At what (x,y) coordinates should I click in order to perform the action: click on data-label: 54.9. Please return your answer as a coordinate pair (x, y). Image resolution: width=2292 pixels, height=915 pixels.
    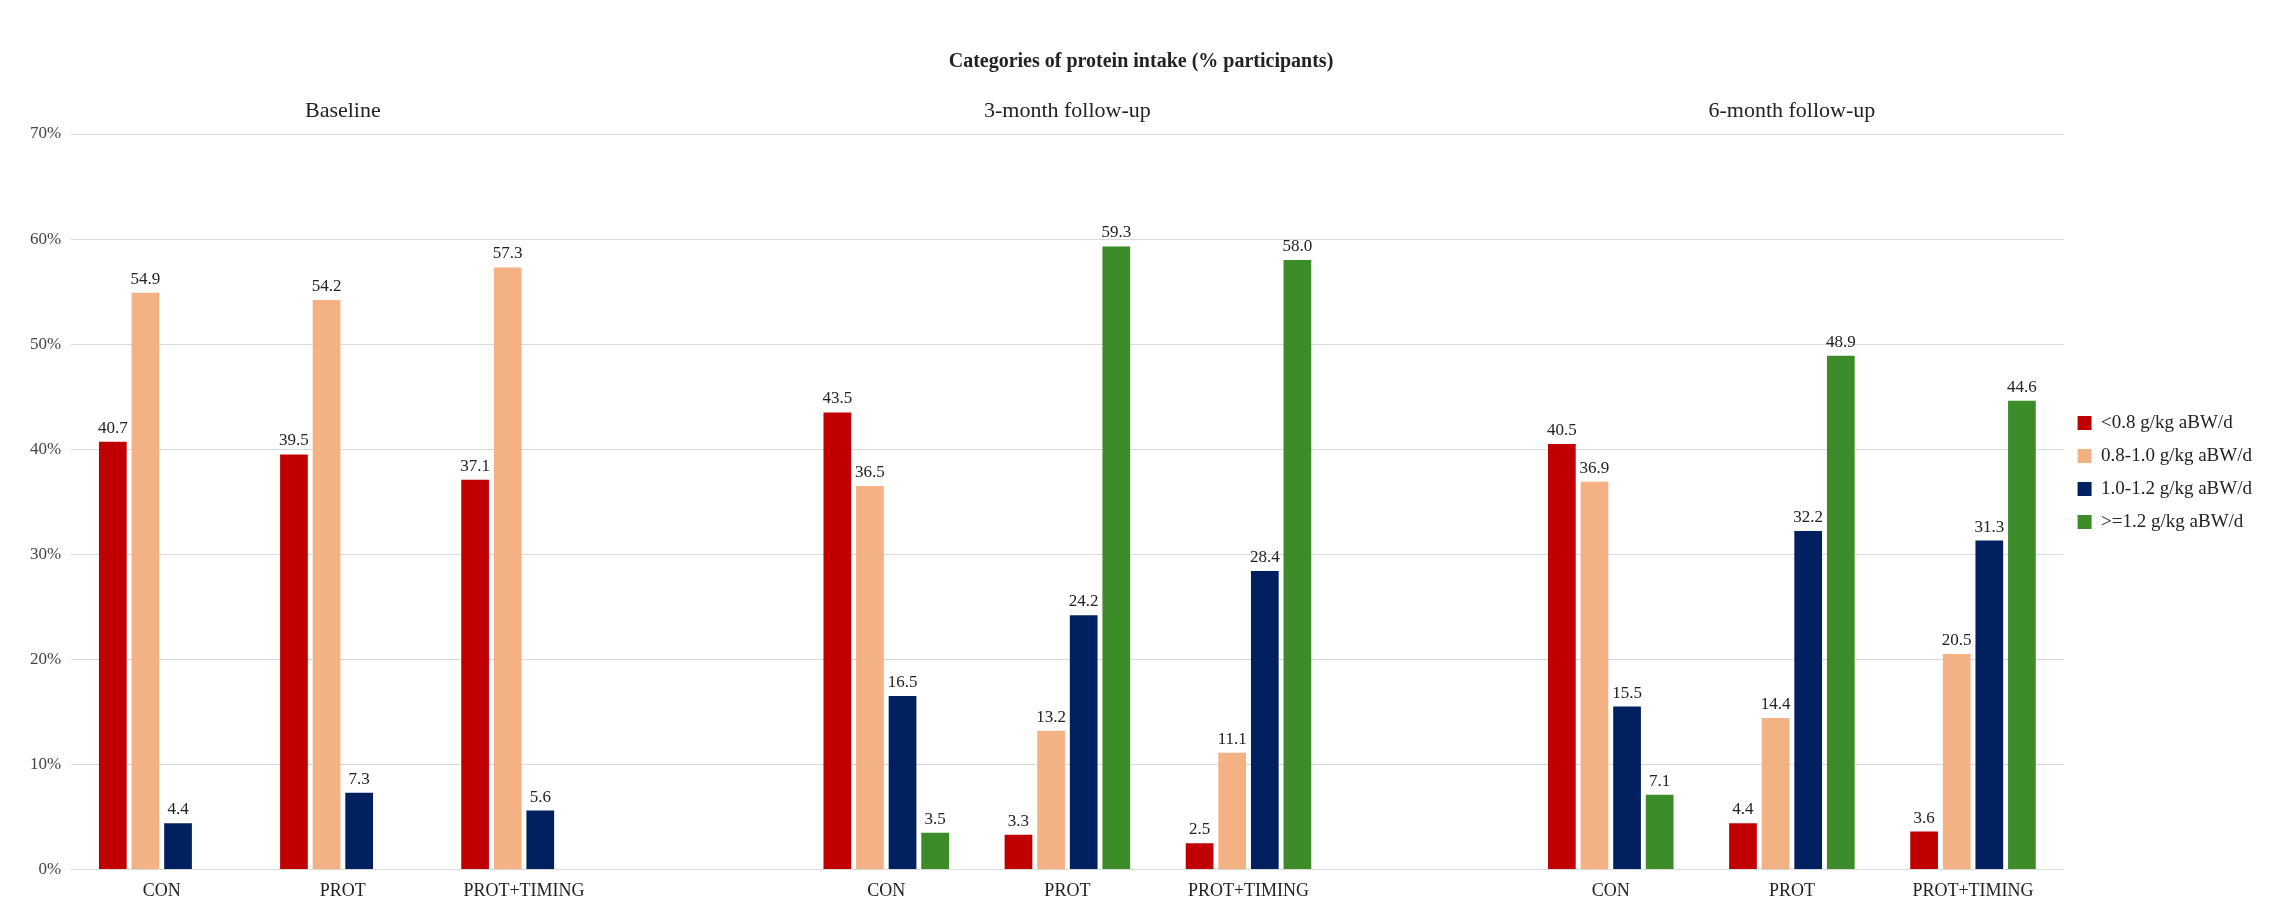
    Looking at the image, I should click on (145, 278).